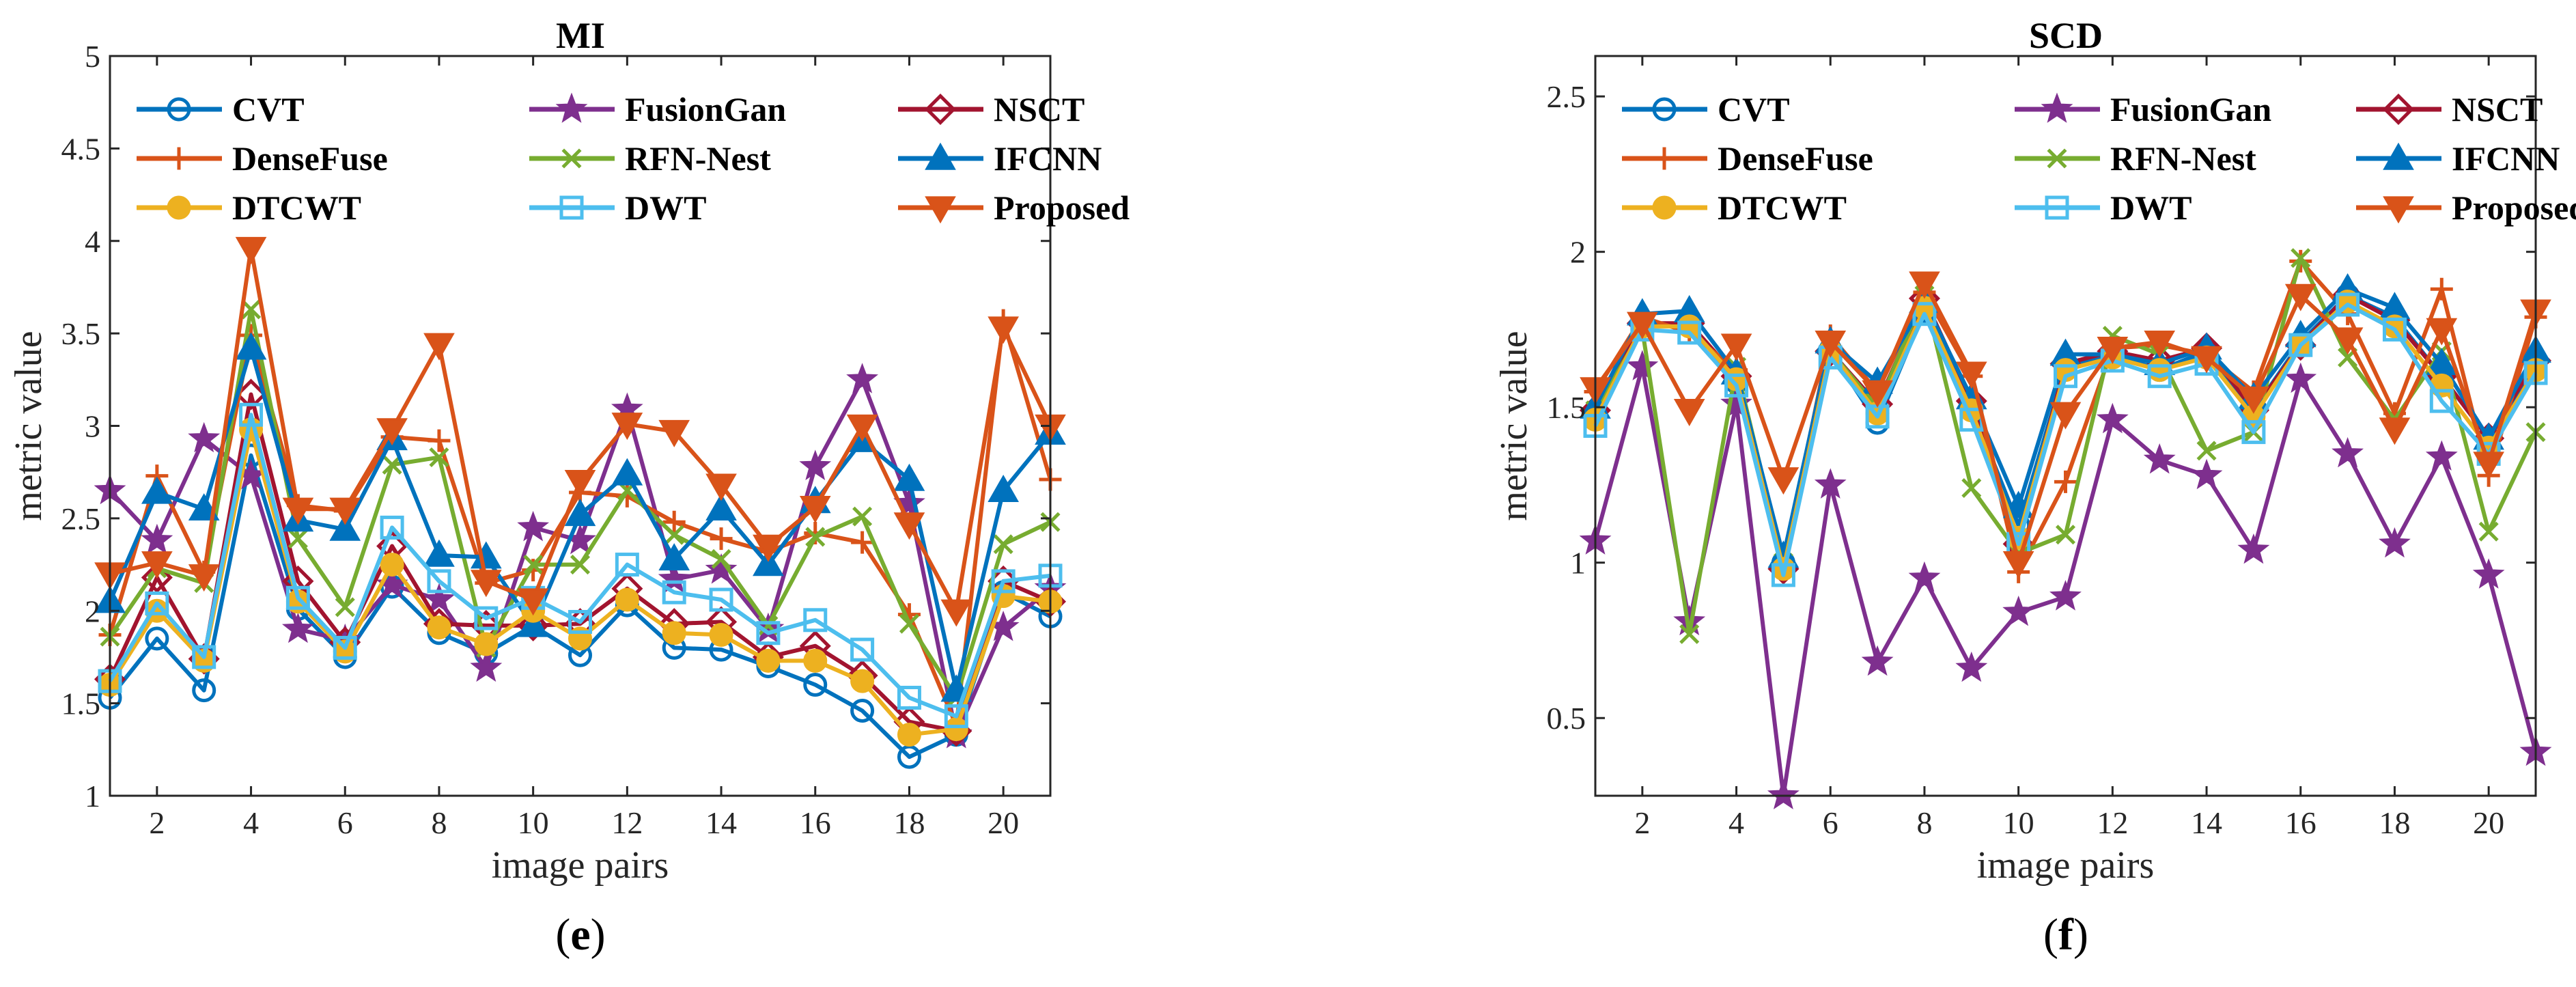 This screenshot has height=987, width=2576. What do you see at coordinates (1796, 158) in the screenshot?
I see `legend-label: DenseFuse` at bounding box center [1796, 158].